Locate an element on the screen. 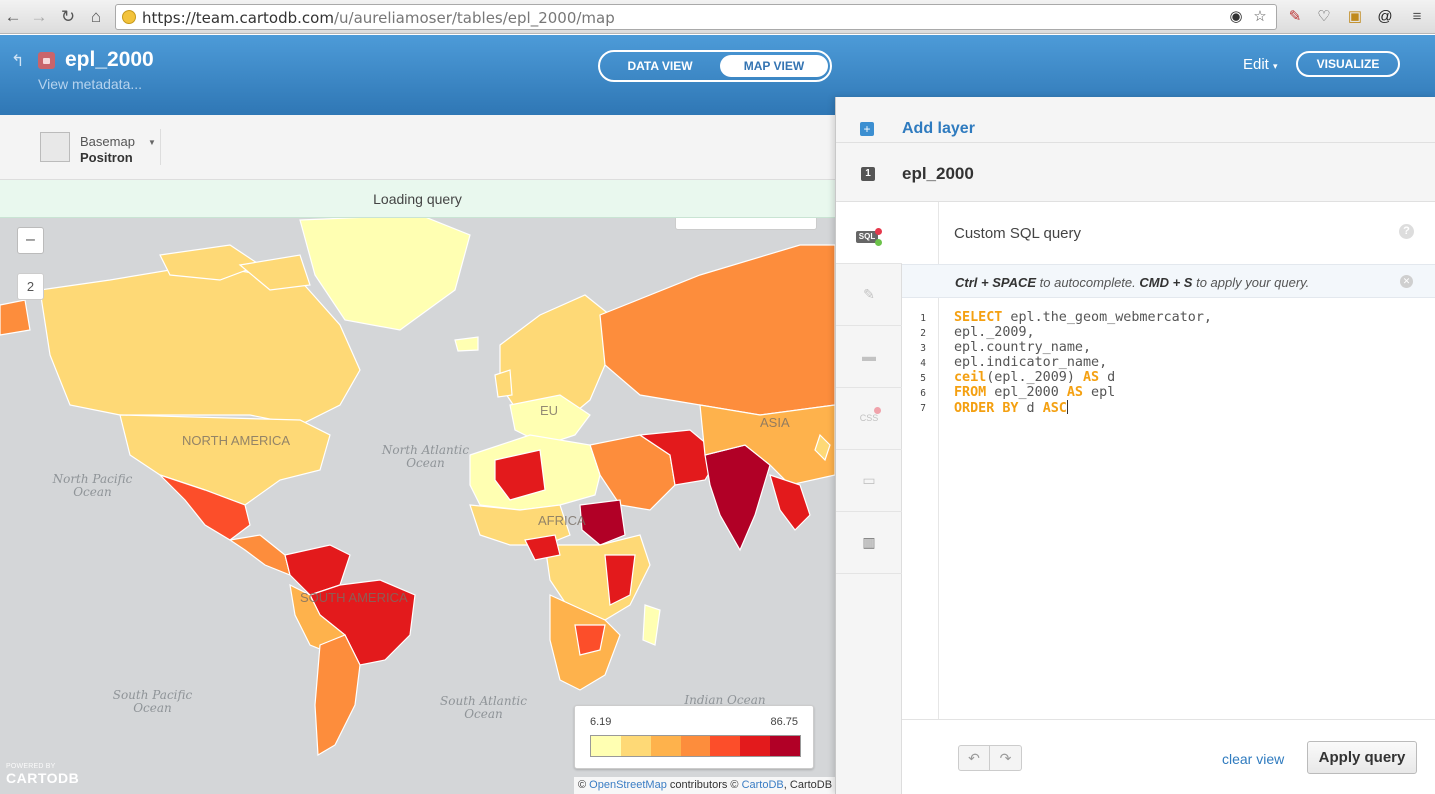  view-toggle: DATA VIEW MAP VIEW is located at coordinates (715, 66).